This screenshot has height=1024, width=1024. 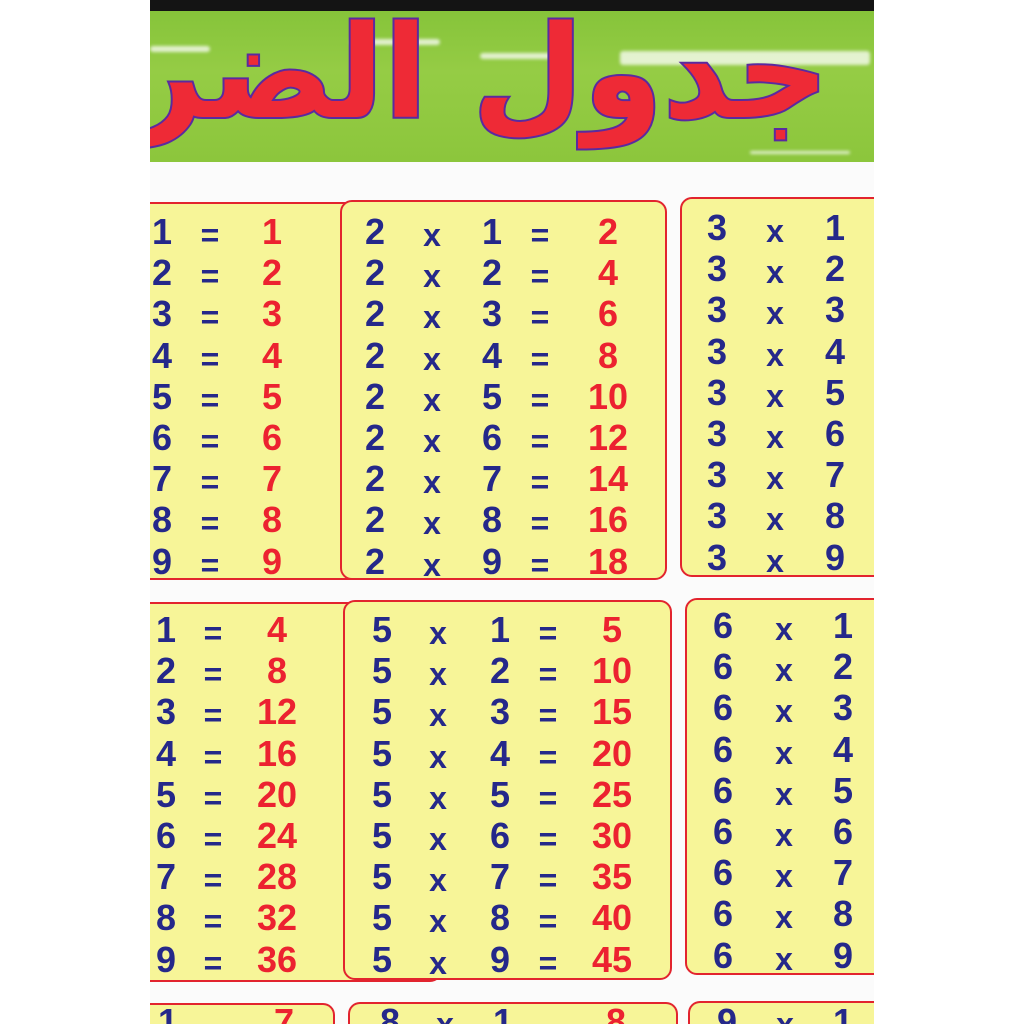 I want to click on product: 7, so click(x=272, y=479).